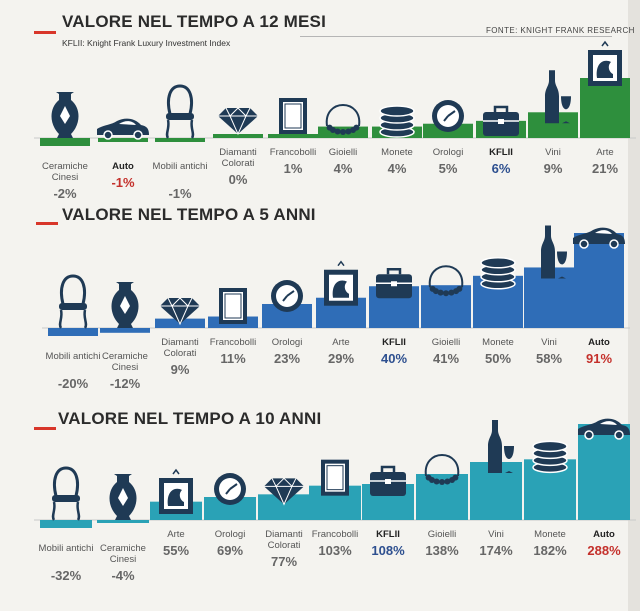  I want to click on title-dash-10y, so click(45, 428).